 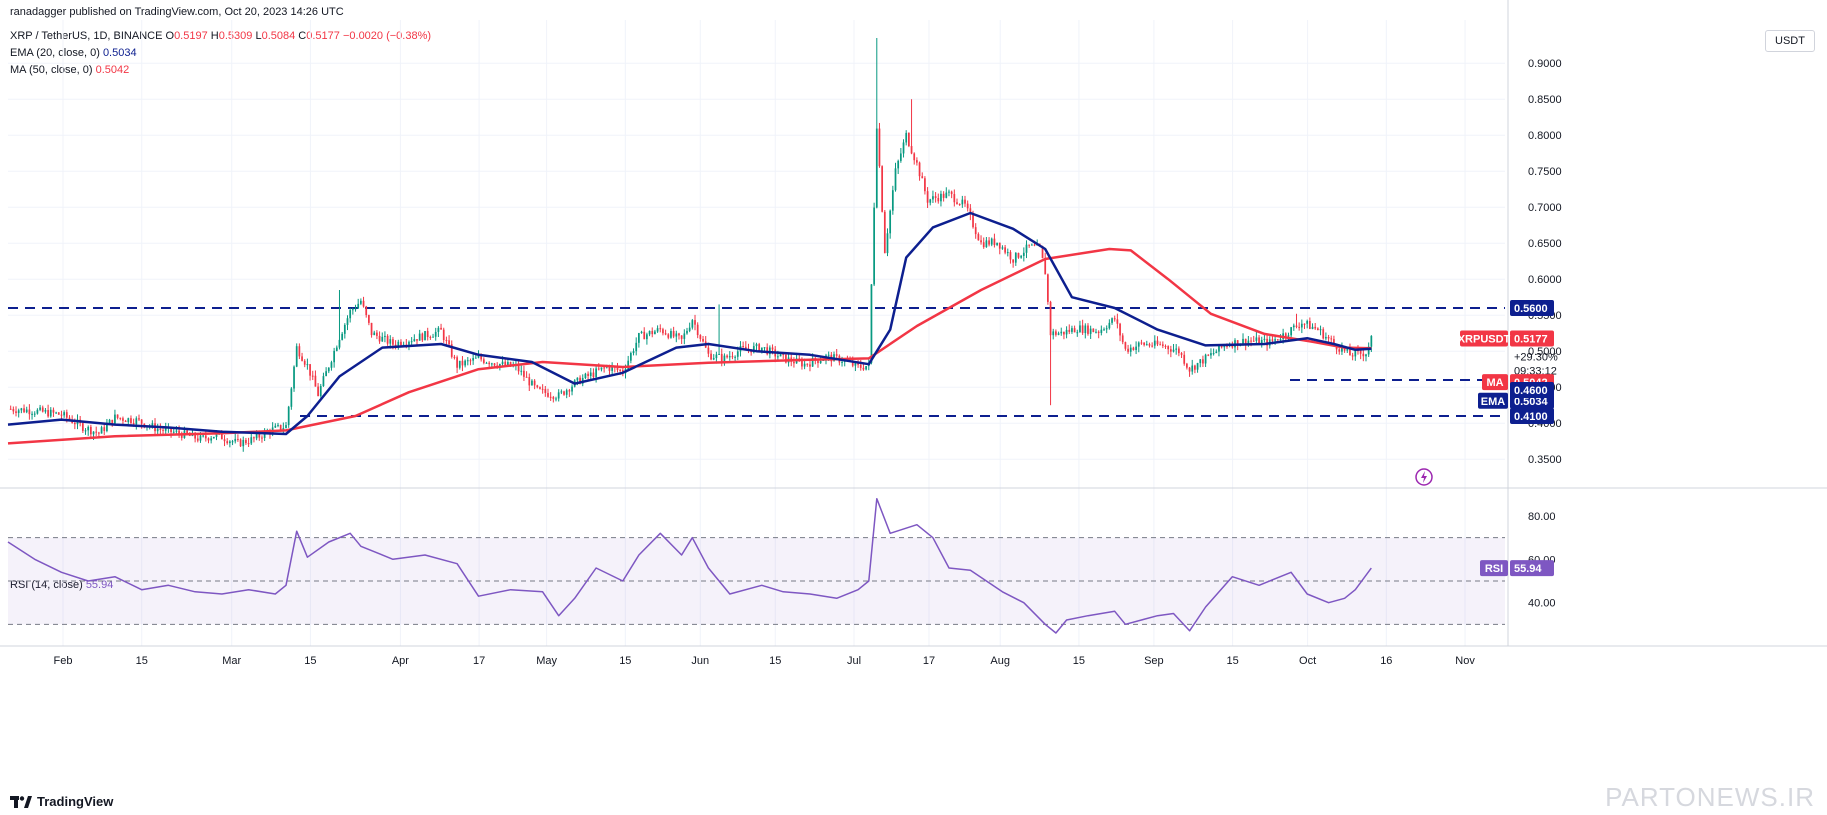 What do you see at coordinates (73, 53) in the screenshot?
I see `ema-legend: EMA (20, close, 0) 0.5034` at bounding box center [73, 53].